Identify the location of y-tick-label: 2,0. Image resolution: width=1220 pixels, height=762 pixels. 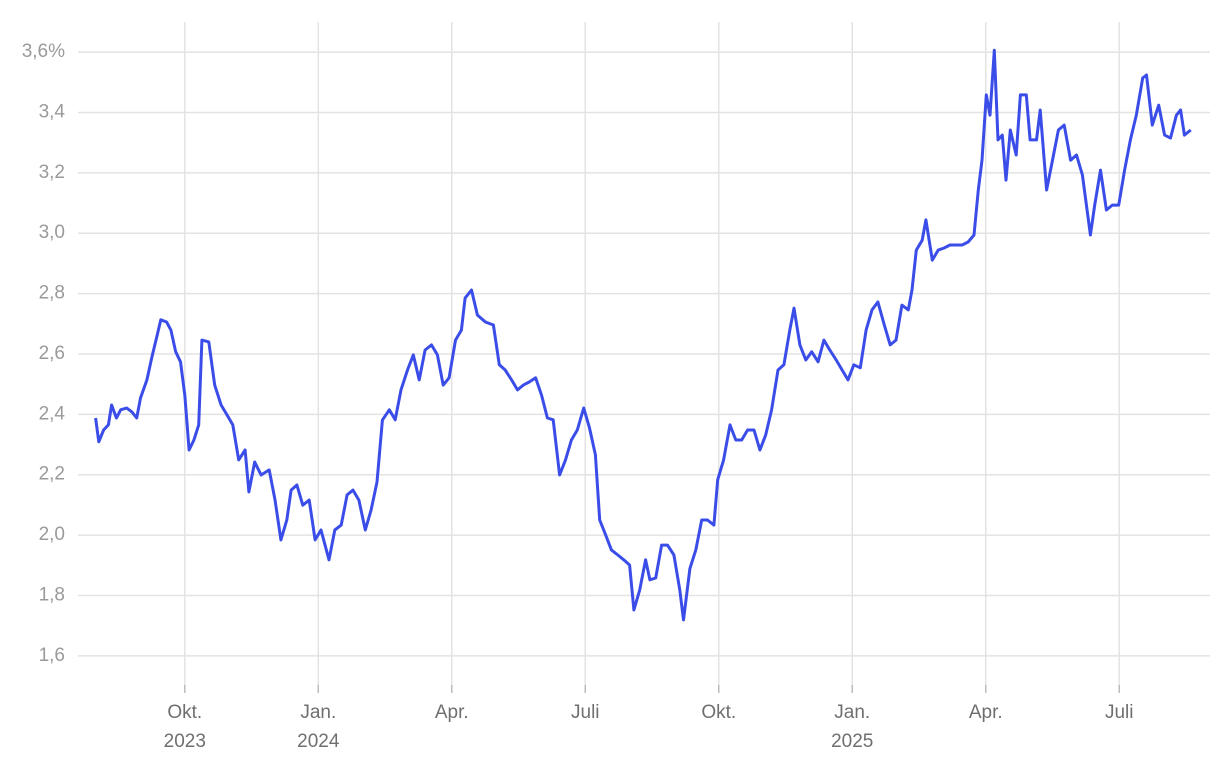
(52, 534).